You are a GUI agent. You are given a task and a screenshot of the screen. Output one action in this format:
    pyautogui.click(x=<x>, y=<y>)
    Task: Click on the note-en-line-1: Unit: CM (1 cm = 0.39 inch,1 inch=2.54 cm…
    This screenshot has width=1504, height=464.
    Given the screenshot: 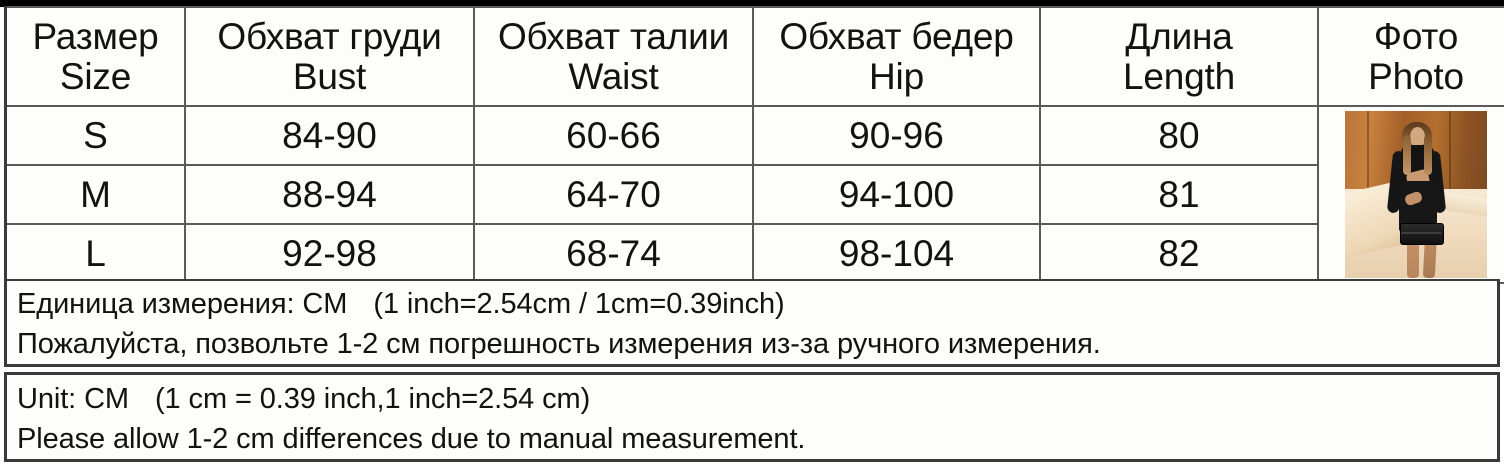 What is the action you would take?
    pyautogui.click(x=752, y=397)
    